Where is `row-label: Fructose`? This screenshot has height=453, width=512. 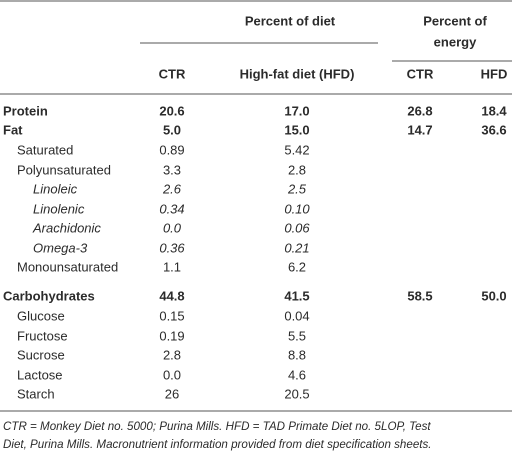
row-label: Fructose is located at coordinates (42, 335).